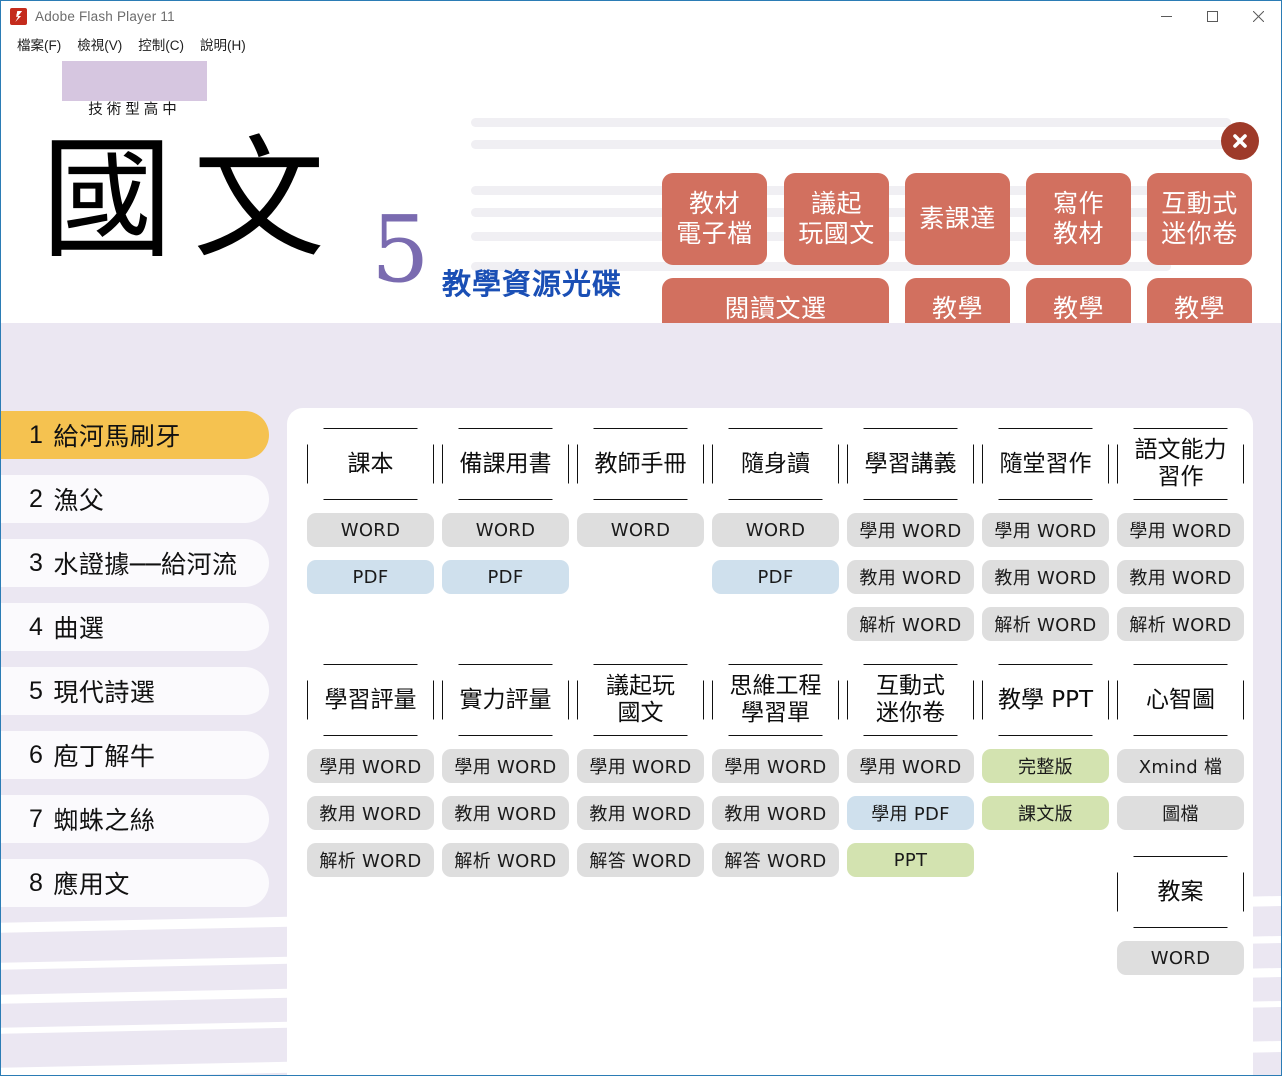  I want to click on download-pill-class-workbook-1: 教用 WORD, so click(1045, 577).